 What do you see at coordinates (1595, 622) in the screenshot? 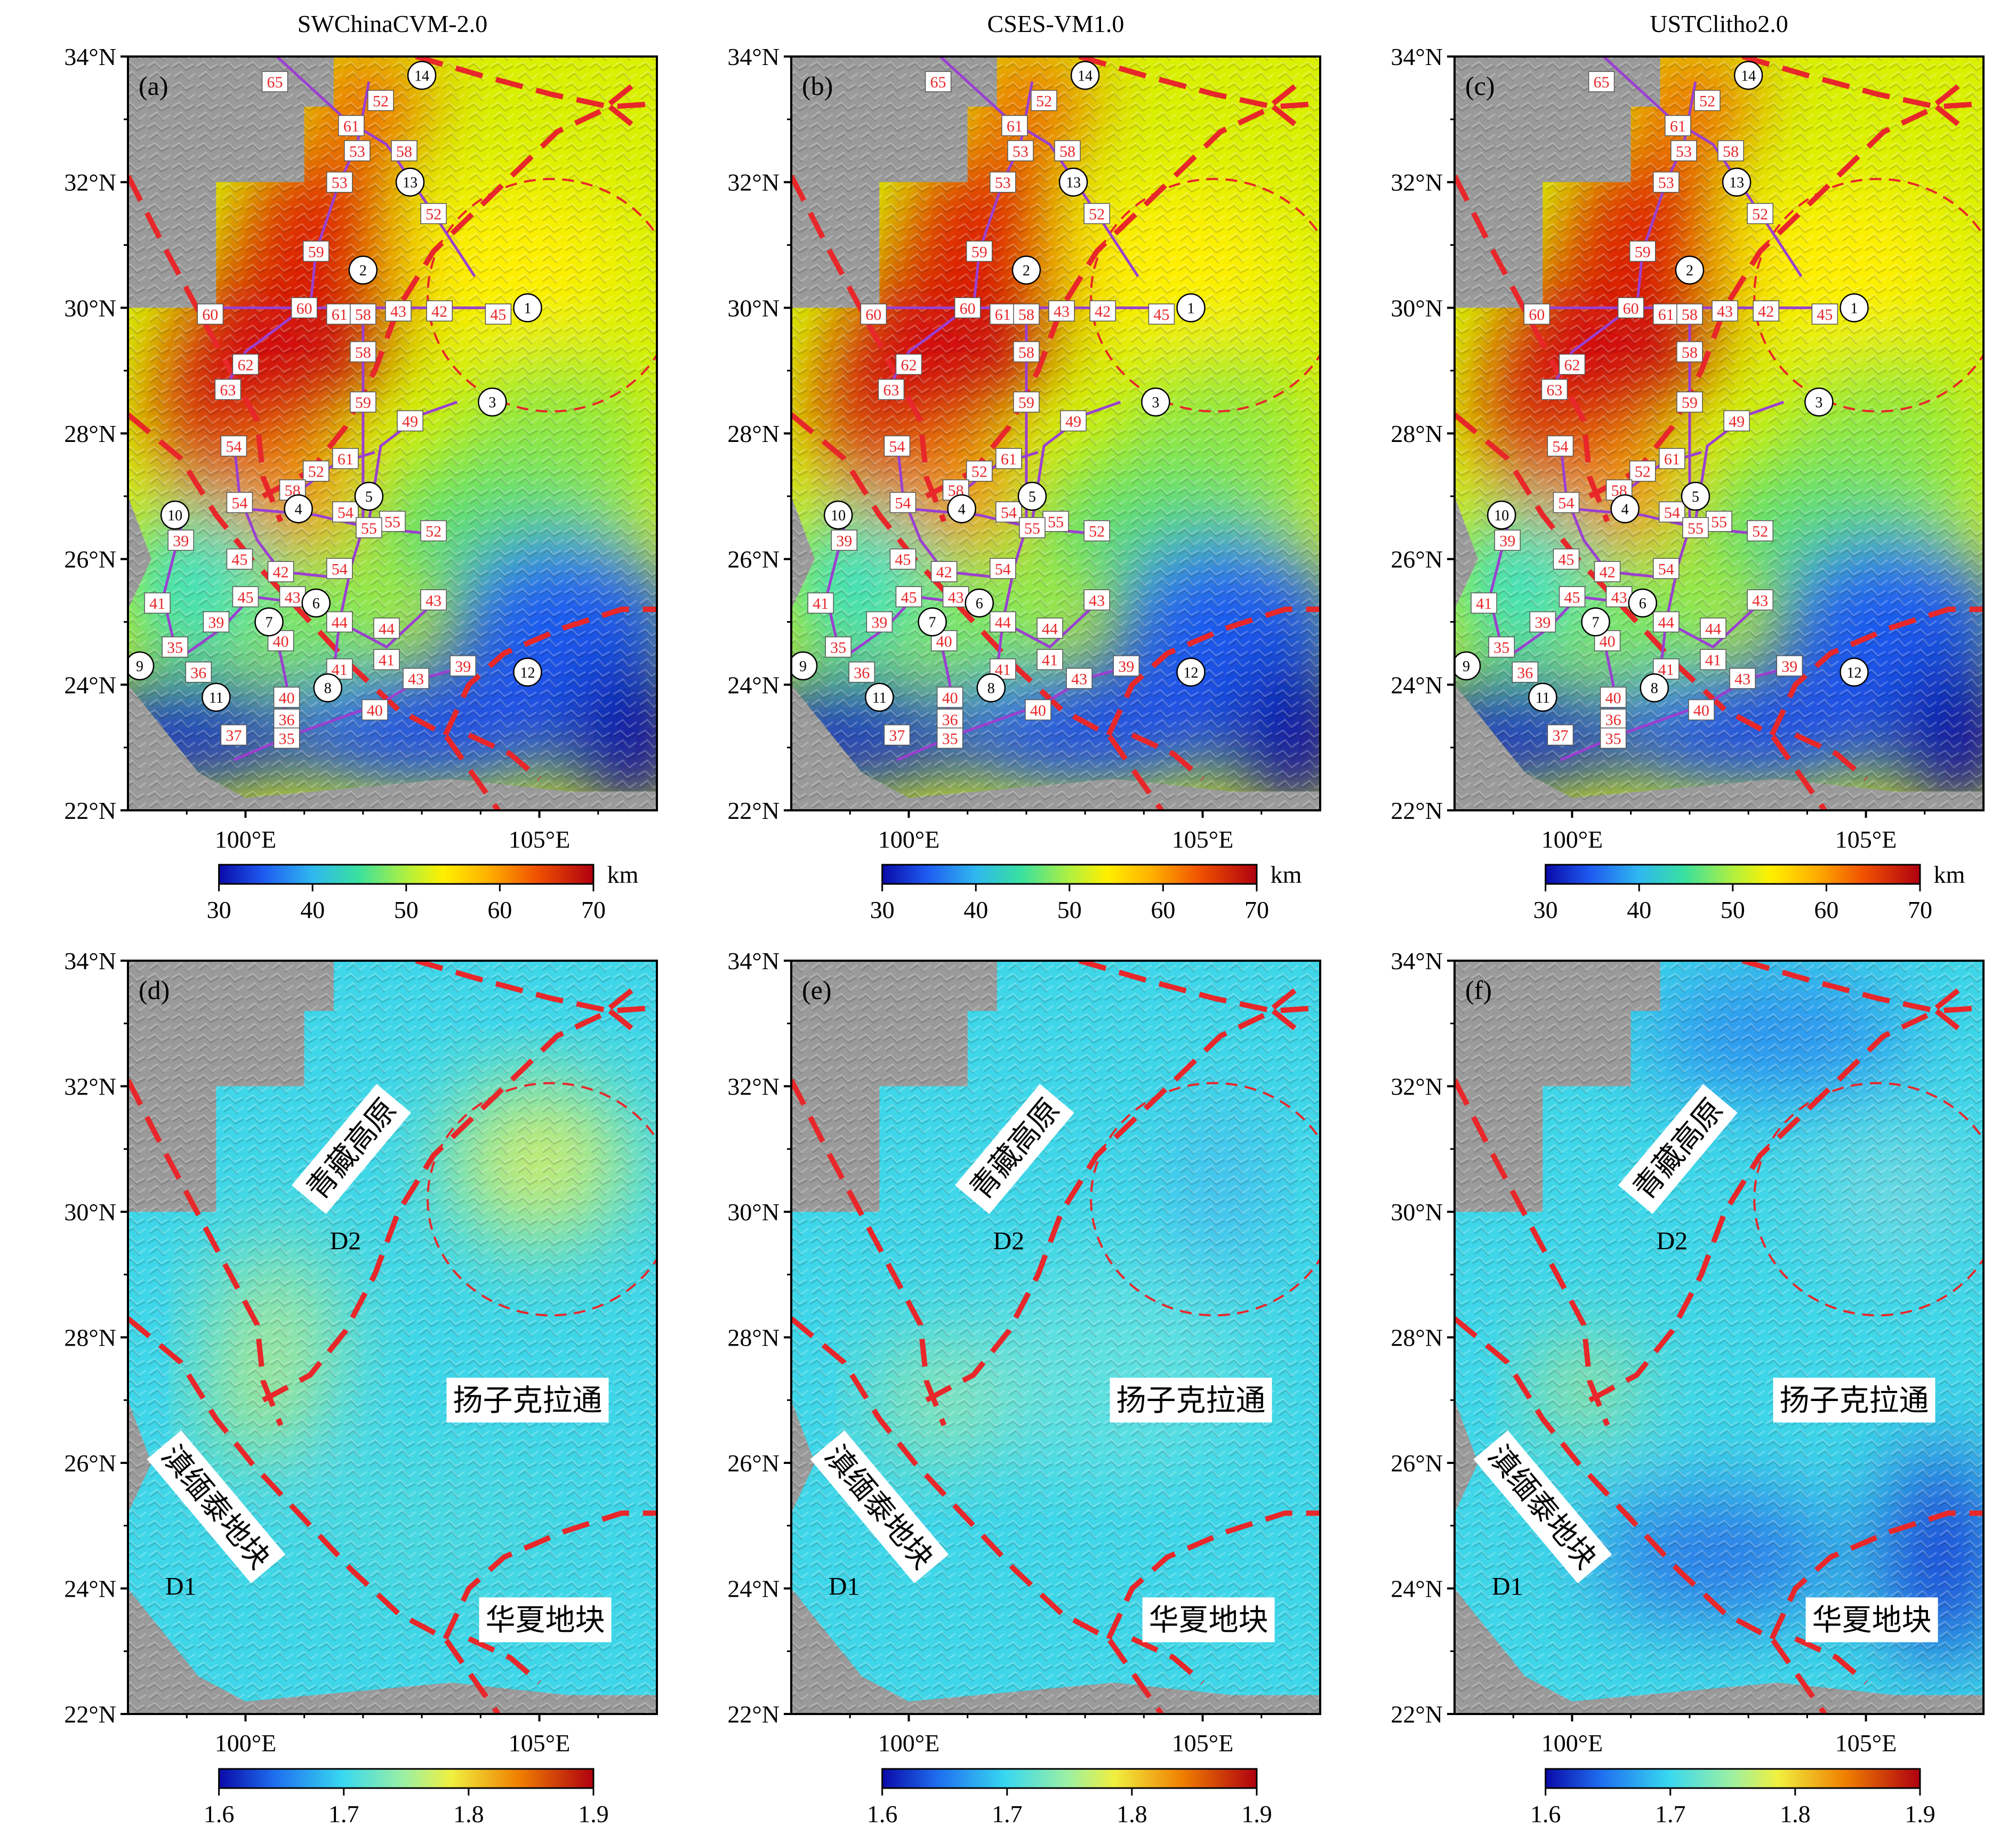
I see `profile-number-marker: 7` at bounding box center [1595, 622].